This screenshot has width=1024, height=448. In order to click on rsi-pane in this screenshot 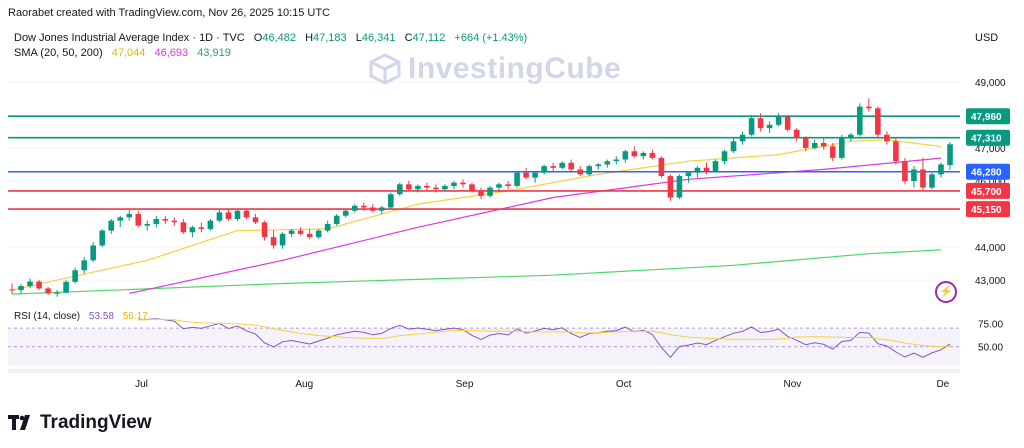, I will do `click(484, 344)`.